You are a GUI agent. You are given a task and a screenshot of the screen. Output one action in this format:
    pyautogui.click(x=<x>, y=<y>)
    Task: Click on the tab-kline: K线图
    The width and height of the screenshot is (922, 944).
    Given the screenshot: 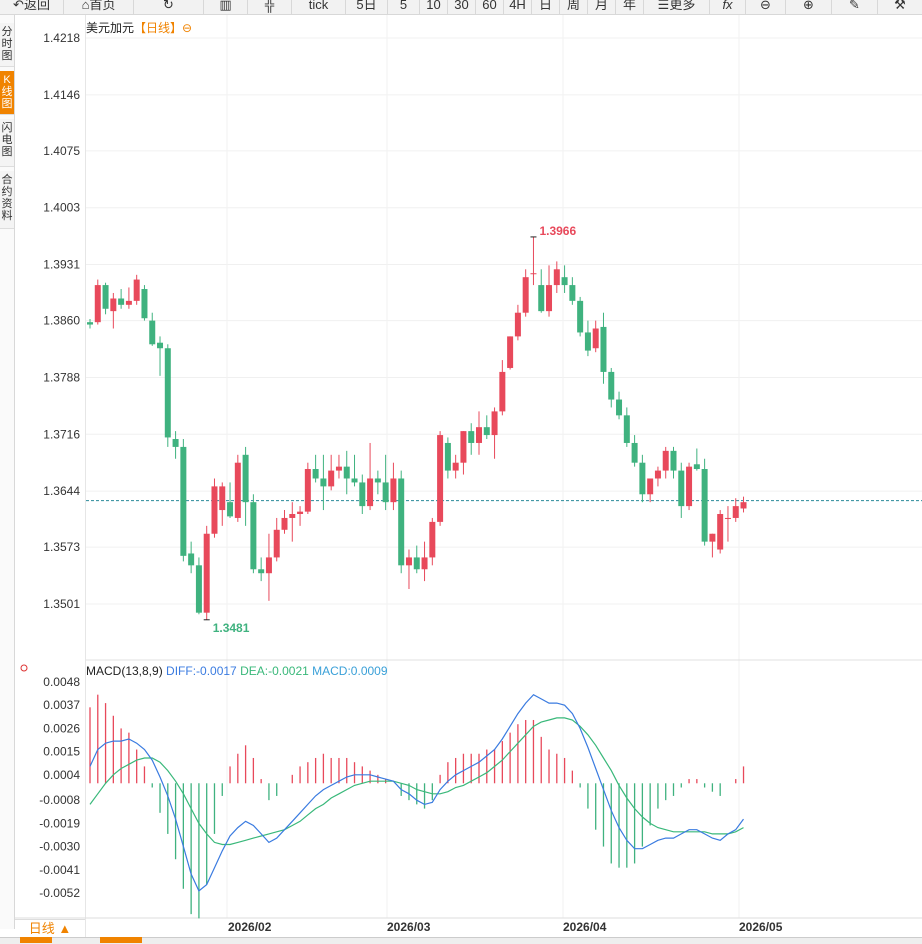 What is the action you would take?
    pyautogui.click(x=7, y=93)
    